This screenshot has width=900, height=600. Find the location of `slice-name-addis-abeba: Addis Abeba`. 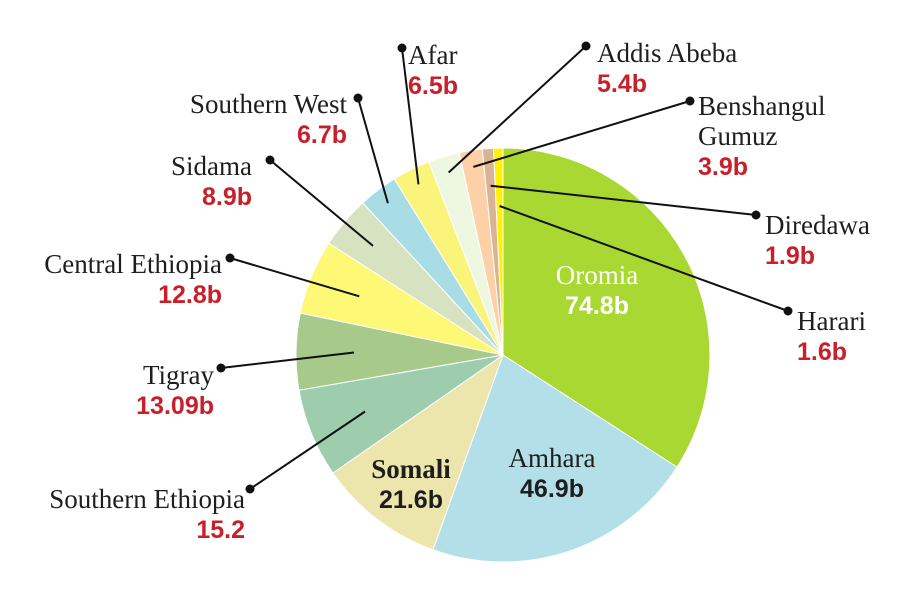

slice-name-addis-abeba: Addis Abeba is located at coordinates (667, 53).